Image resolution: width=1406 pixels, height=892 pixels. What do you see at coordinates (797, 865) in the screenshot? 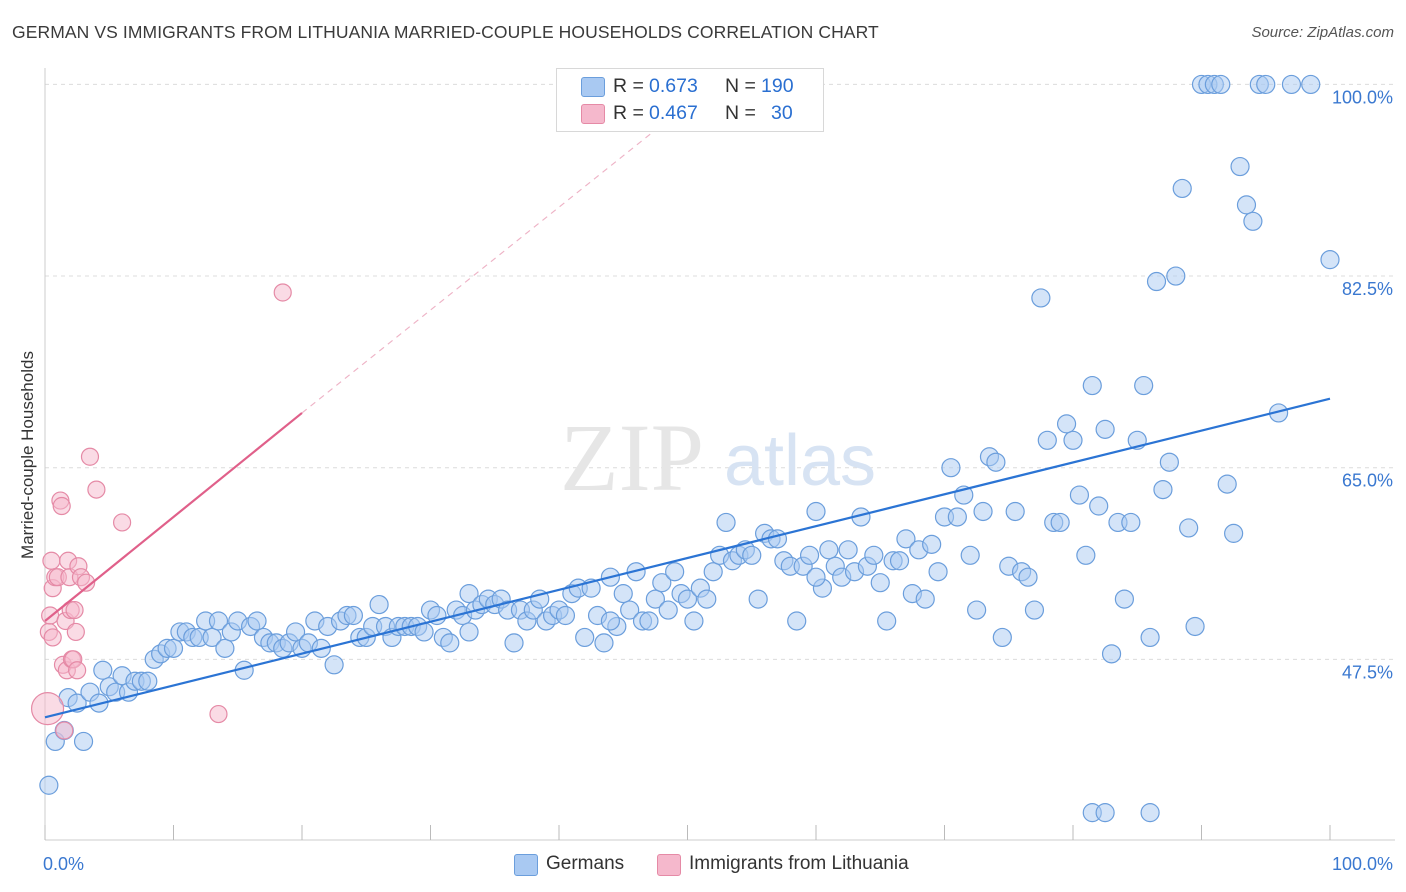
I see `bottom-legend-lithuania: Immigrants from Lithuania` at bounding box center [797, 865].